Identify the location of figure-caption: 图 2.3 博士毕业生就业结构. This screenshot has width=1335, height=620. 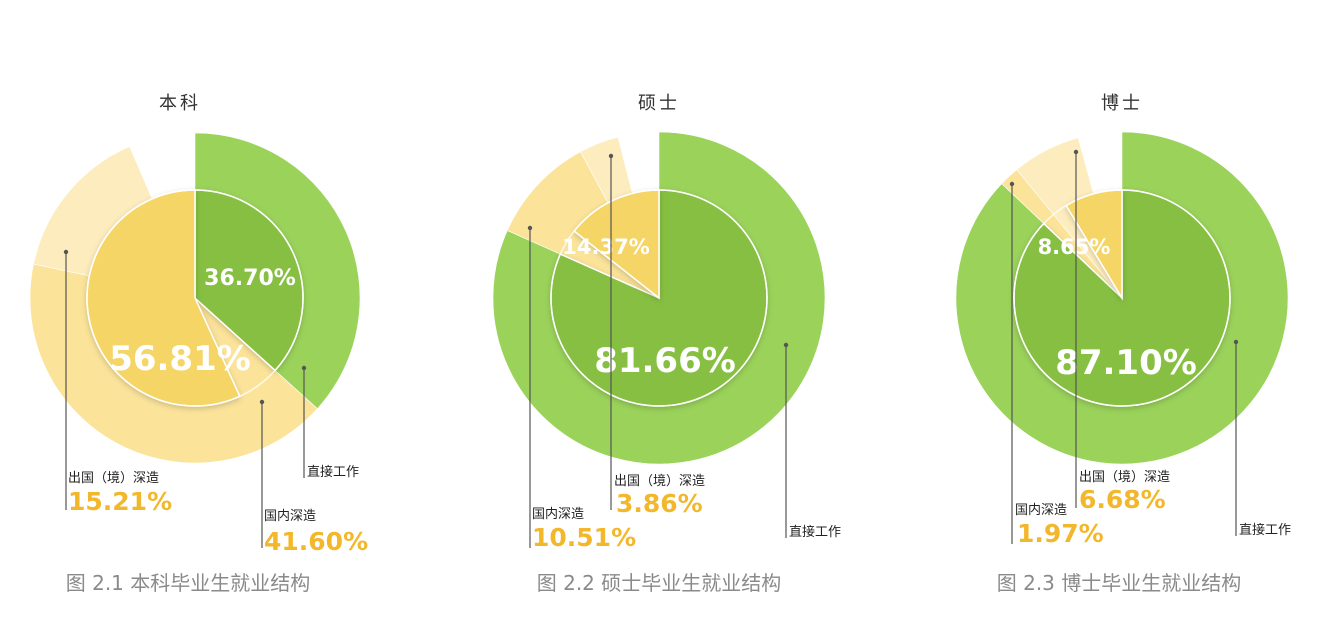
(1119, 583).